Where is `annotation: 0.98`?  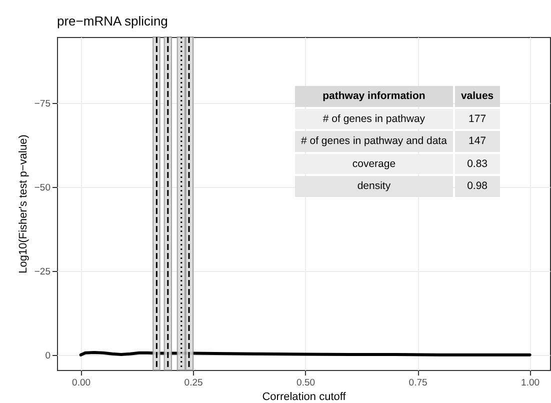
annotation: 0.98 is located at coordinates (477, 186).